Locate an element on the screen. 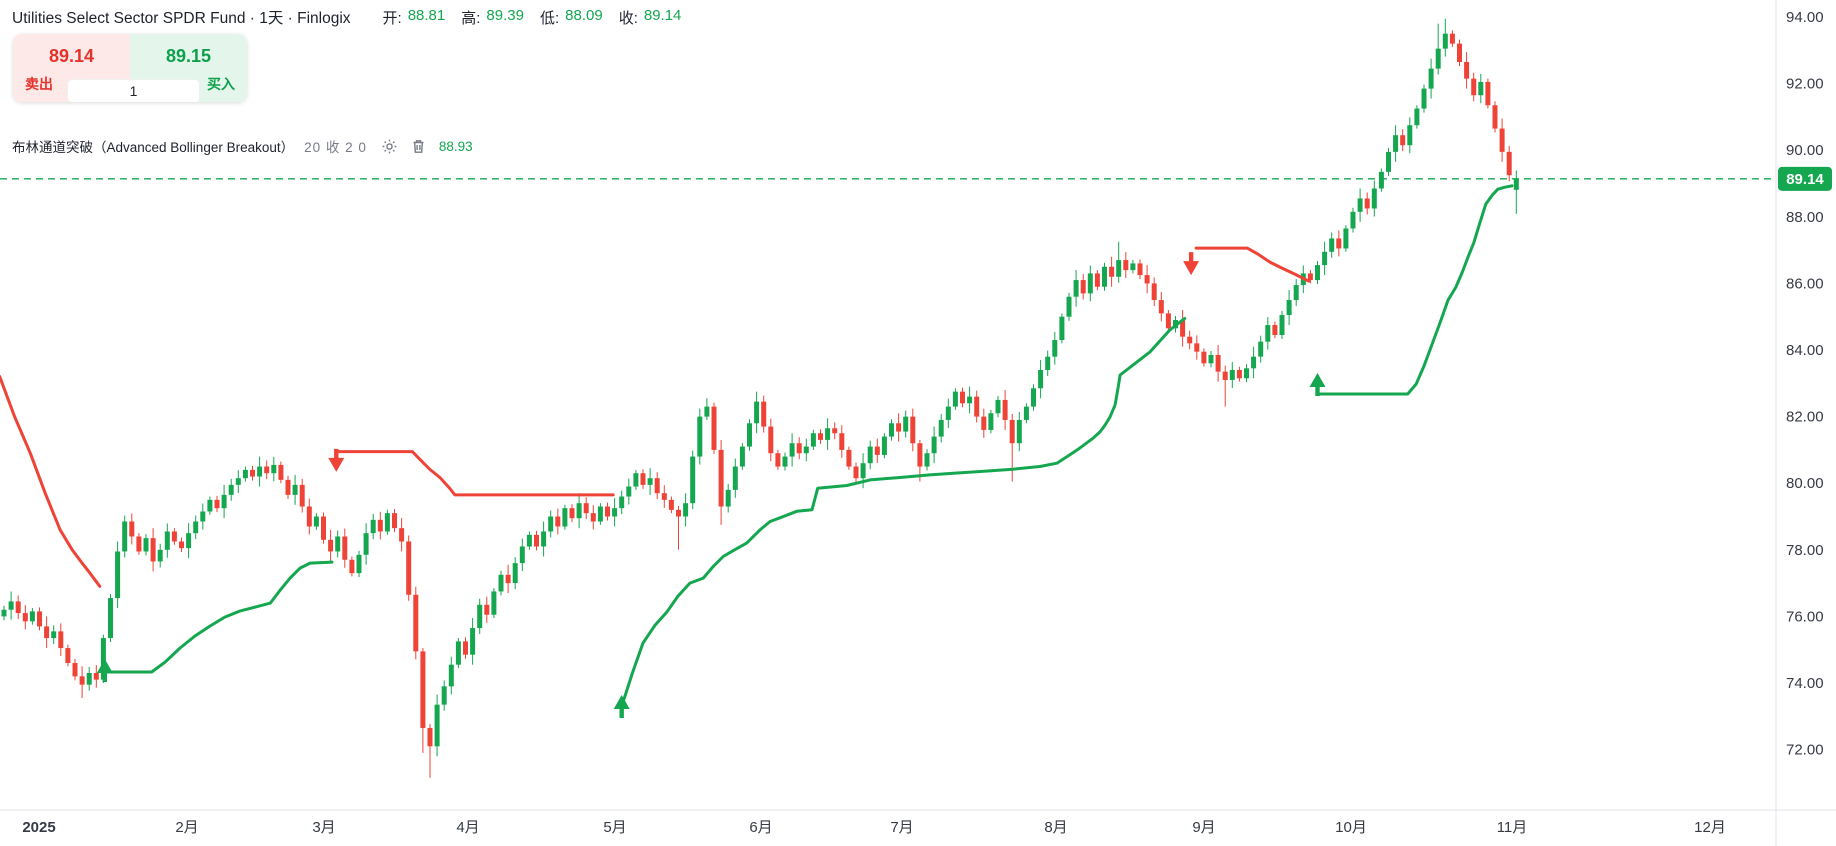 The height and width of the screenshot is (846, 1836). svg-text: 2月 is located at coordinates (186, 827).